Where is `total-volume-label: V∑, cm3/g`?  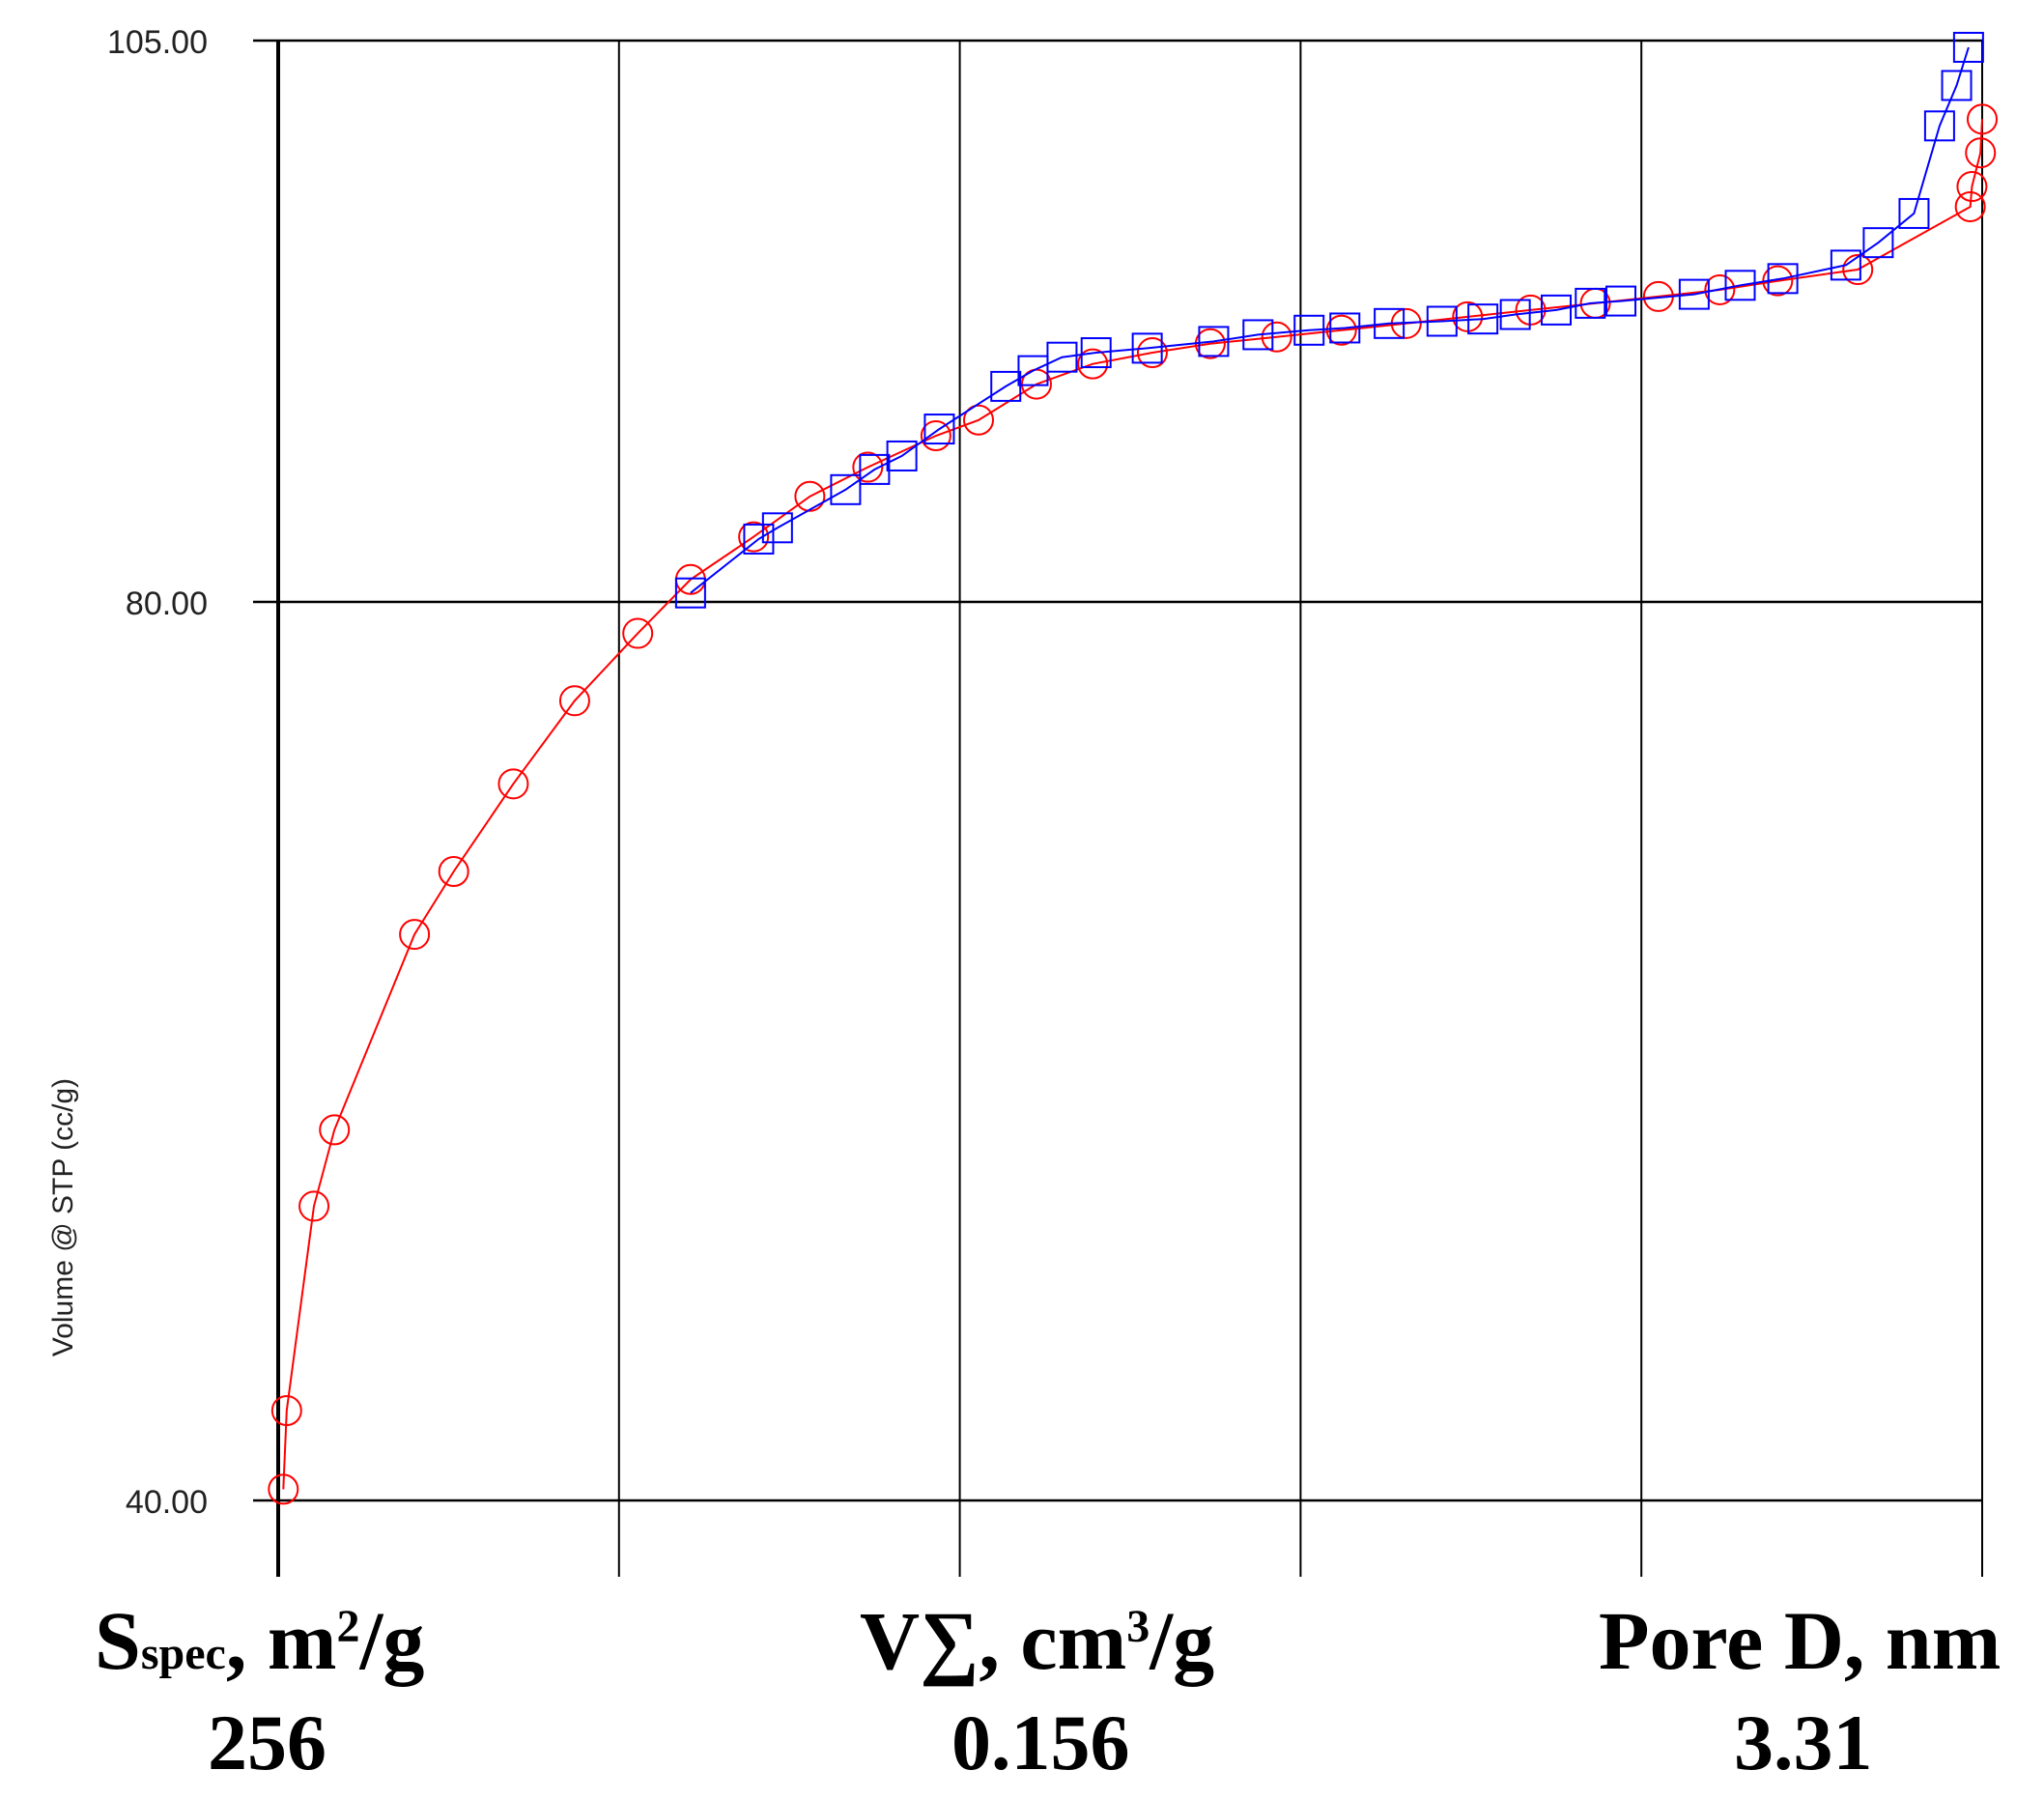 total-volume-label: V∑, cm3/g is located at coordinates (1037, 1641).